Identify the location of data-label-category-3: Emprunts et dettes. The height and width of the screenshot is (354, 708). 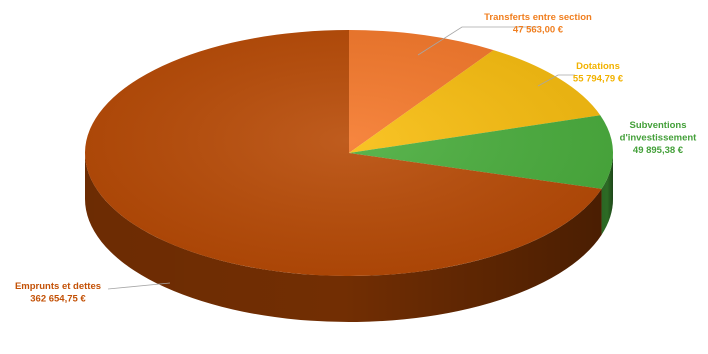
(58, 286).